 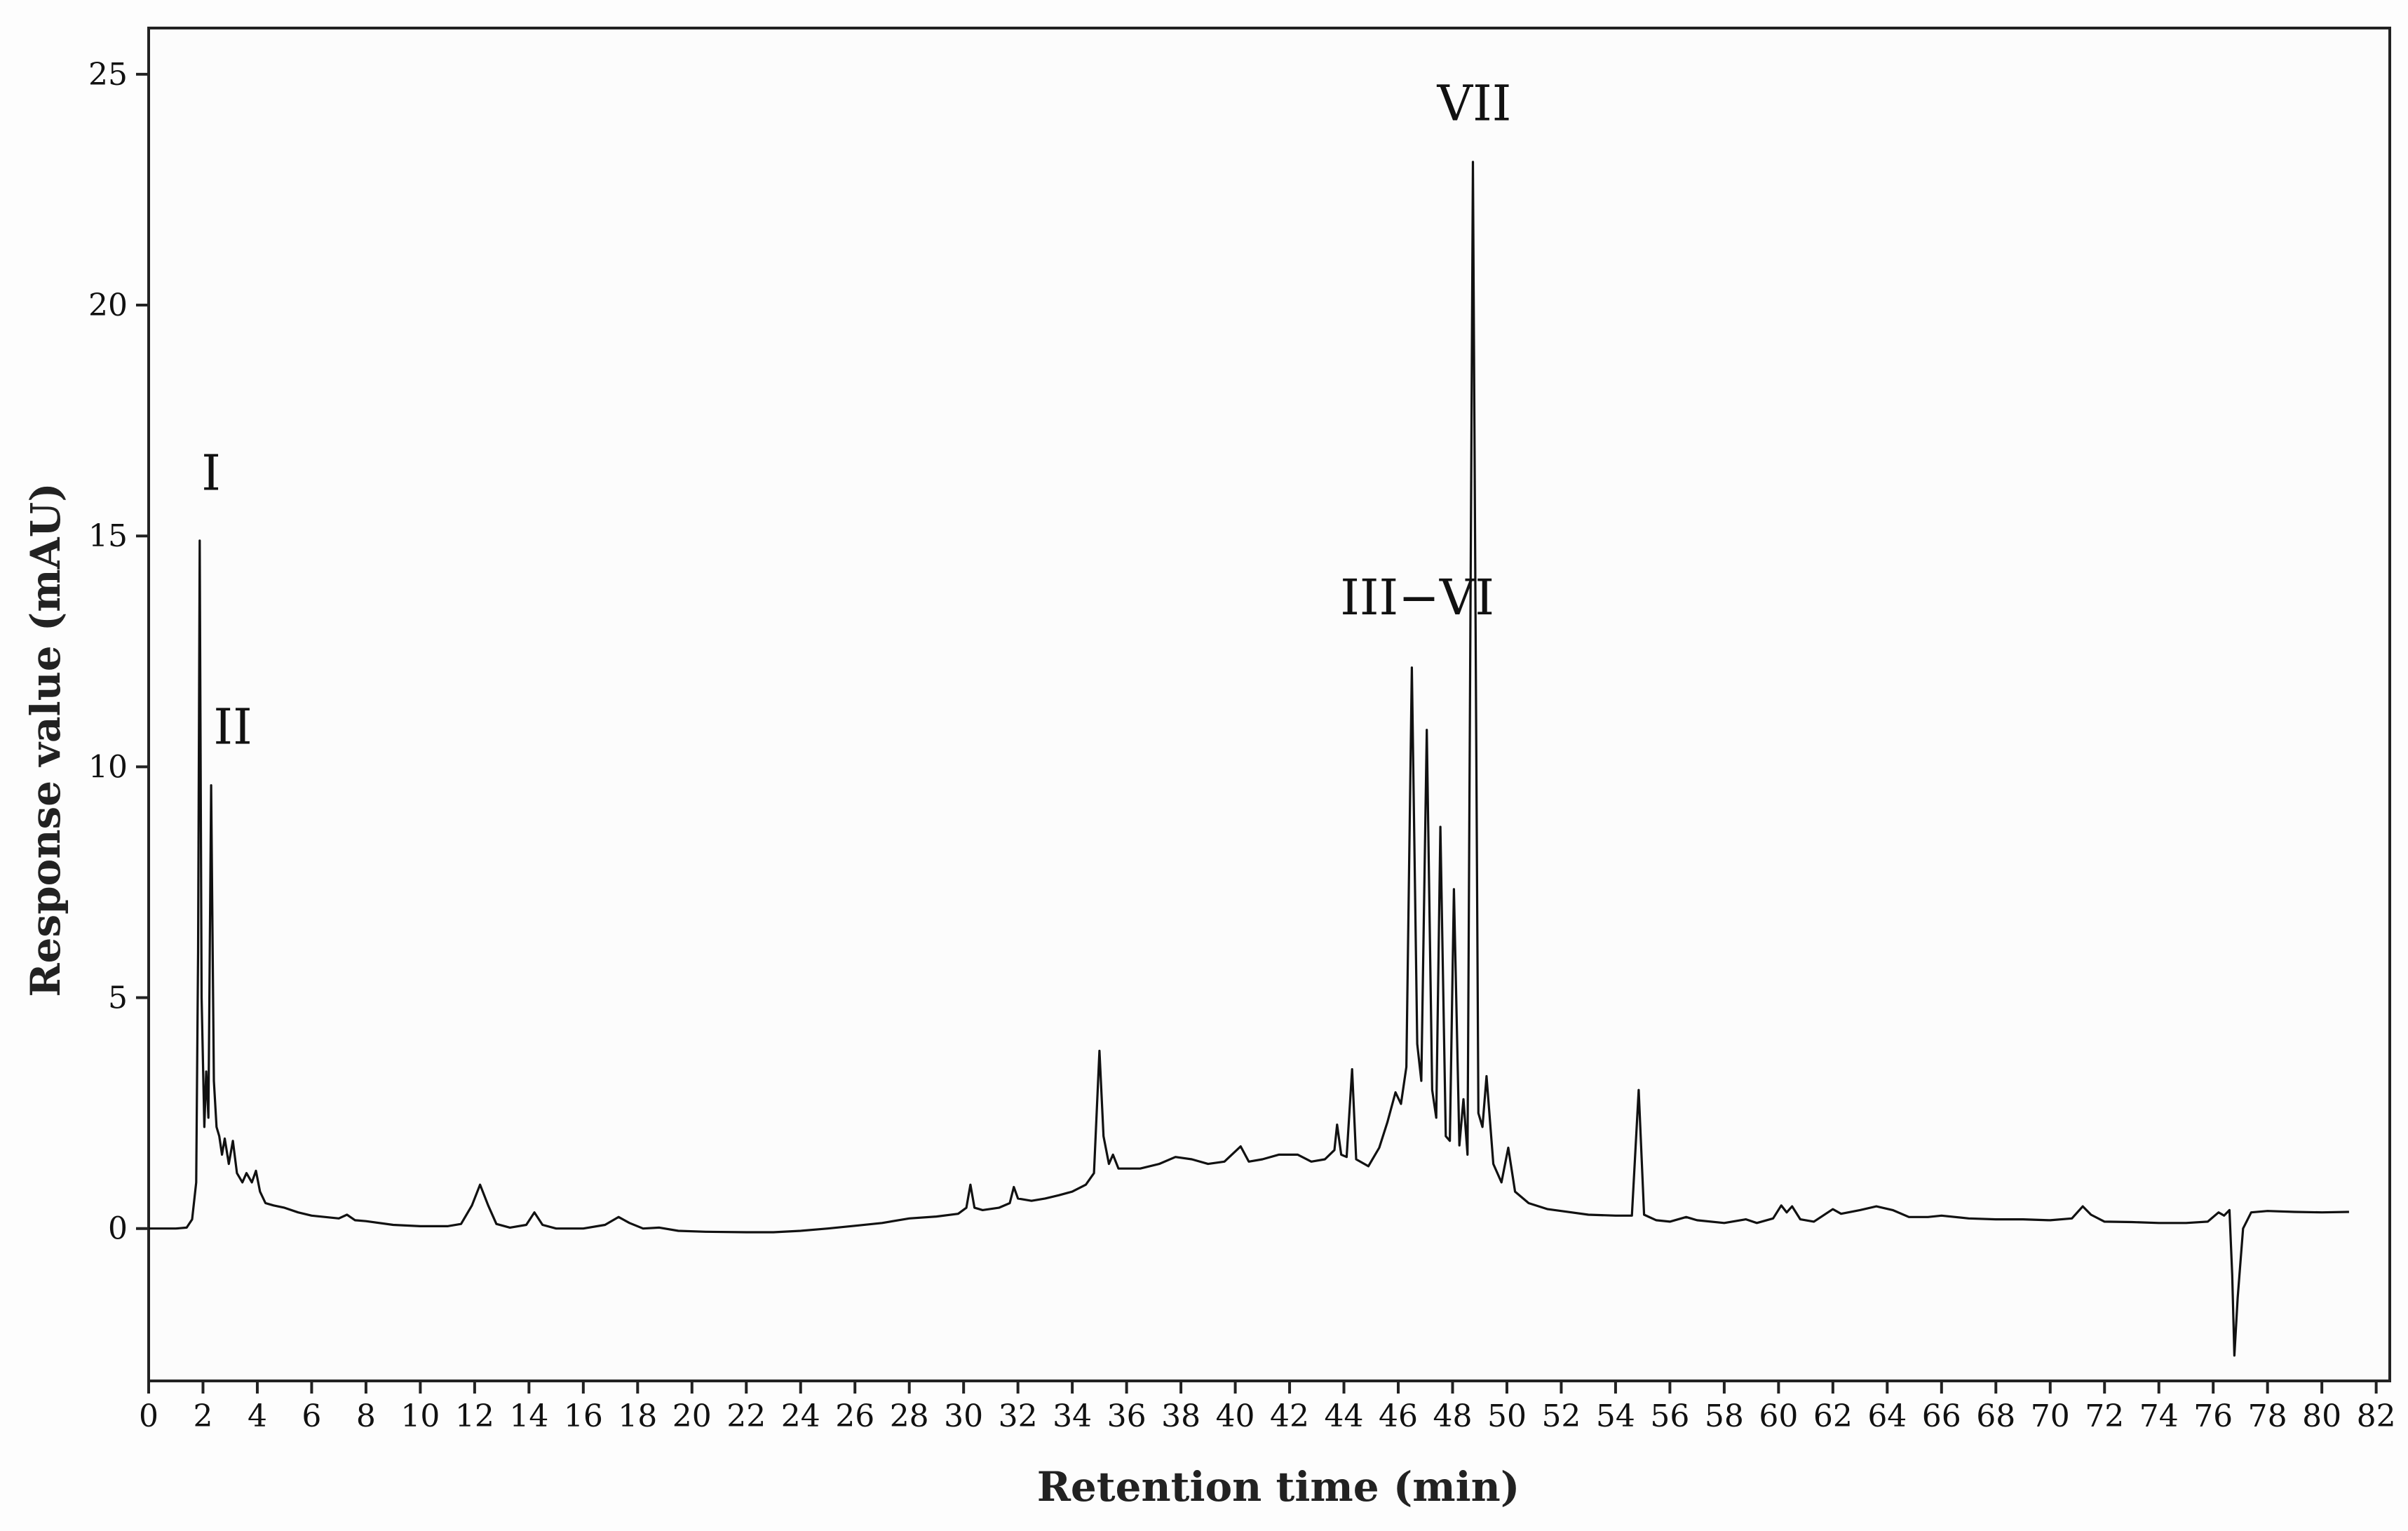 What do you see at coordinates (1180, 1416) in the screenshot?
I see `x-tick-label: 38` at bounding box center [1180, 1416].